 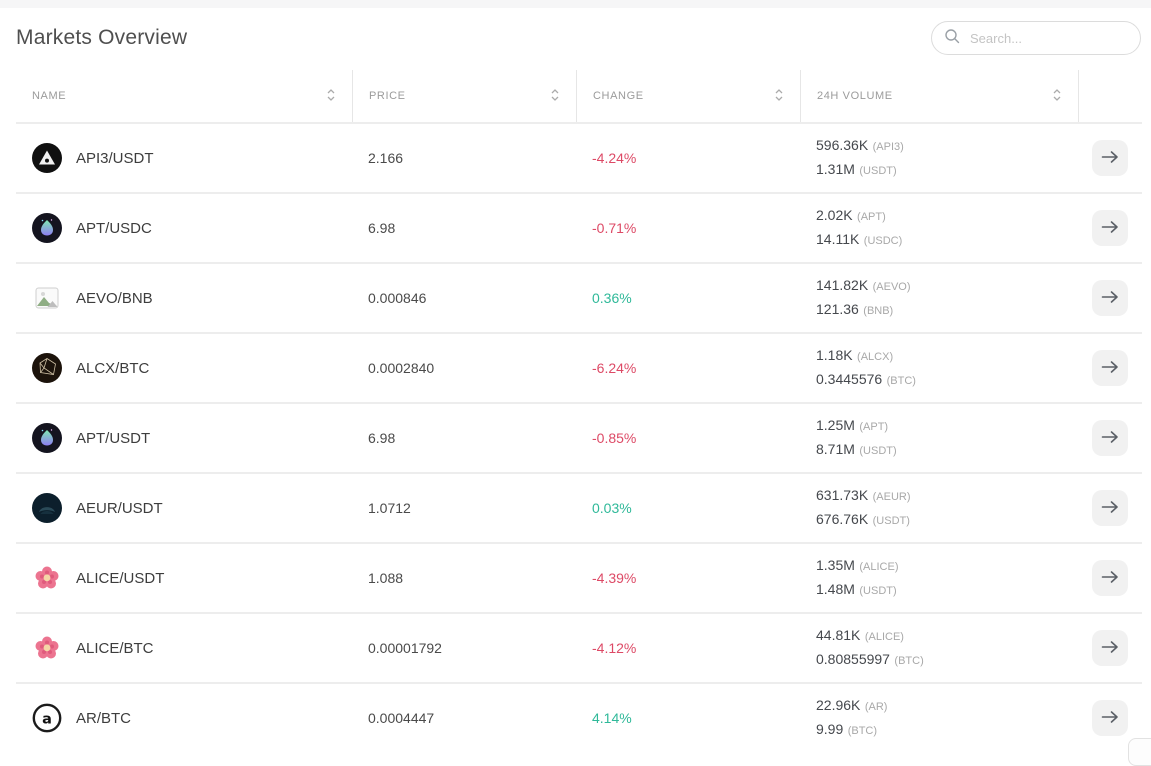 I want to click on volume-quote-unit: (USDC), so click(x=883, y=241).